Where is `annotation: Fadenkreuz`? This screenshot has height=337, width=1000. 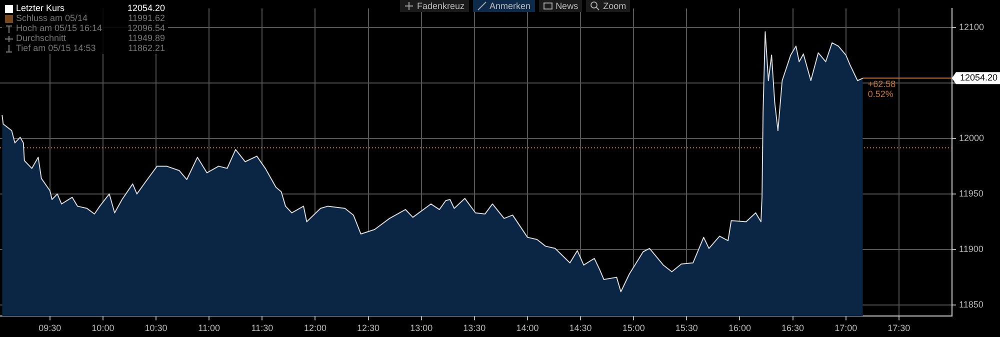
annotation: Fadenkreuz is located at coordinates (434, 6).